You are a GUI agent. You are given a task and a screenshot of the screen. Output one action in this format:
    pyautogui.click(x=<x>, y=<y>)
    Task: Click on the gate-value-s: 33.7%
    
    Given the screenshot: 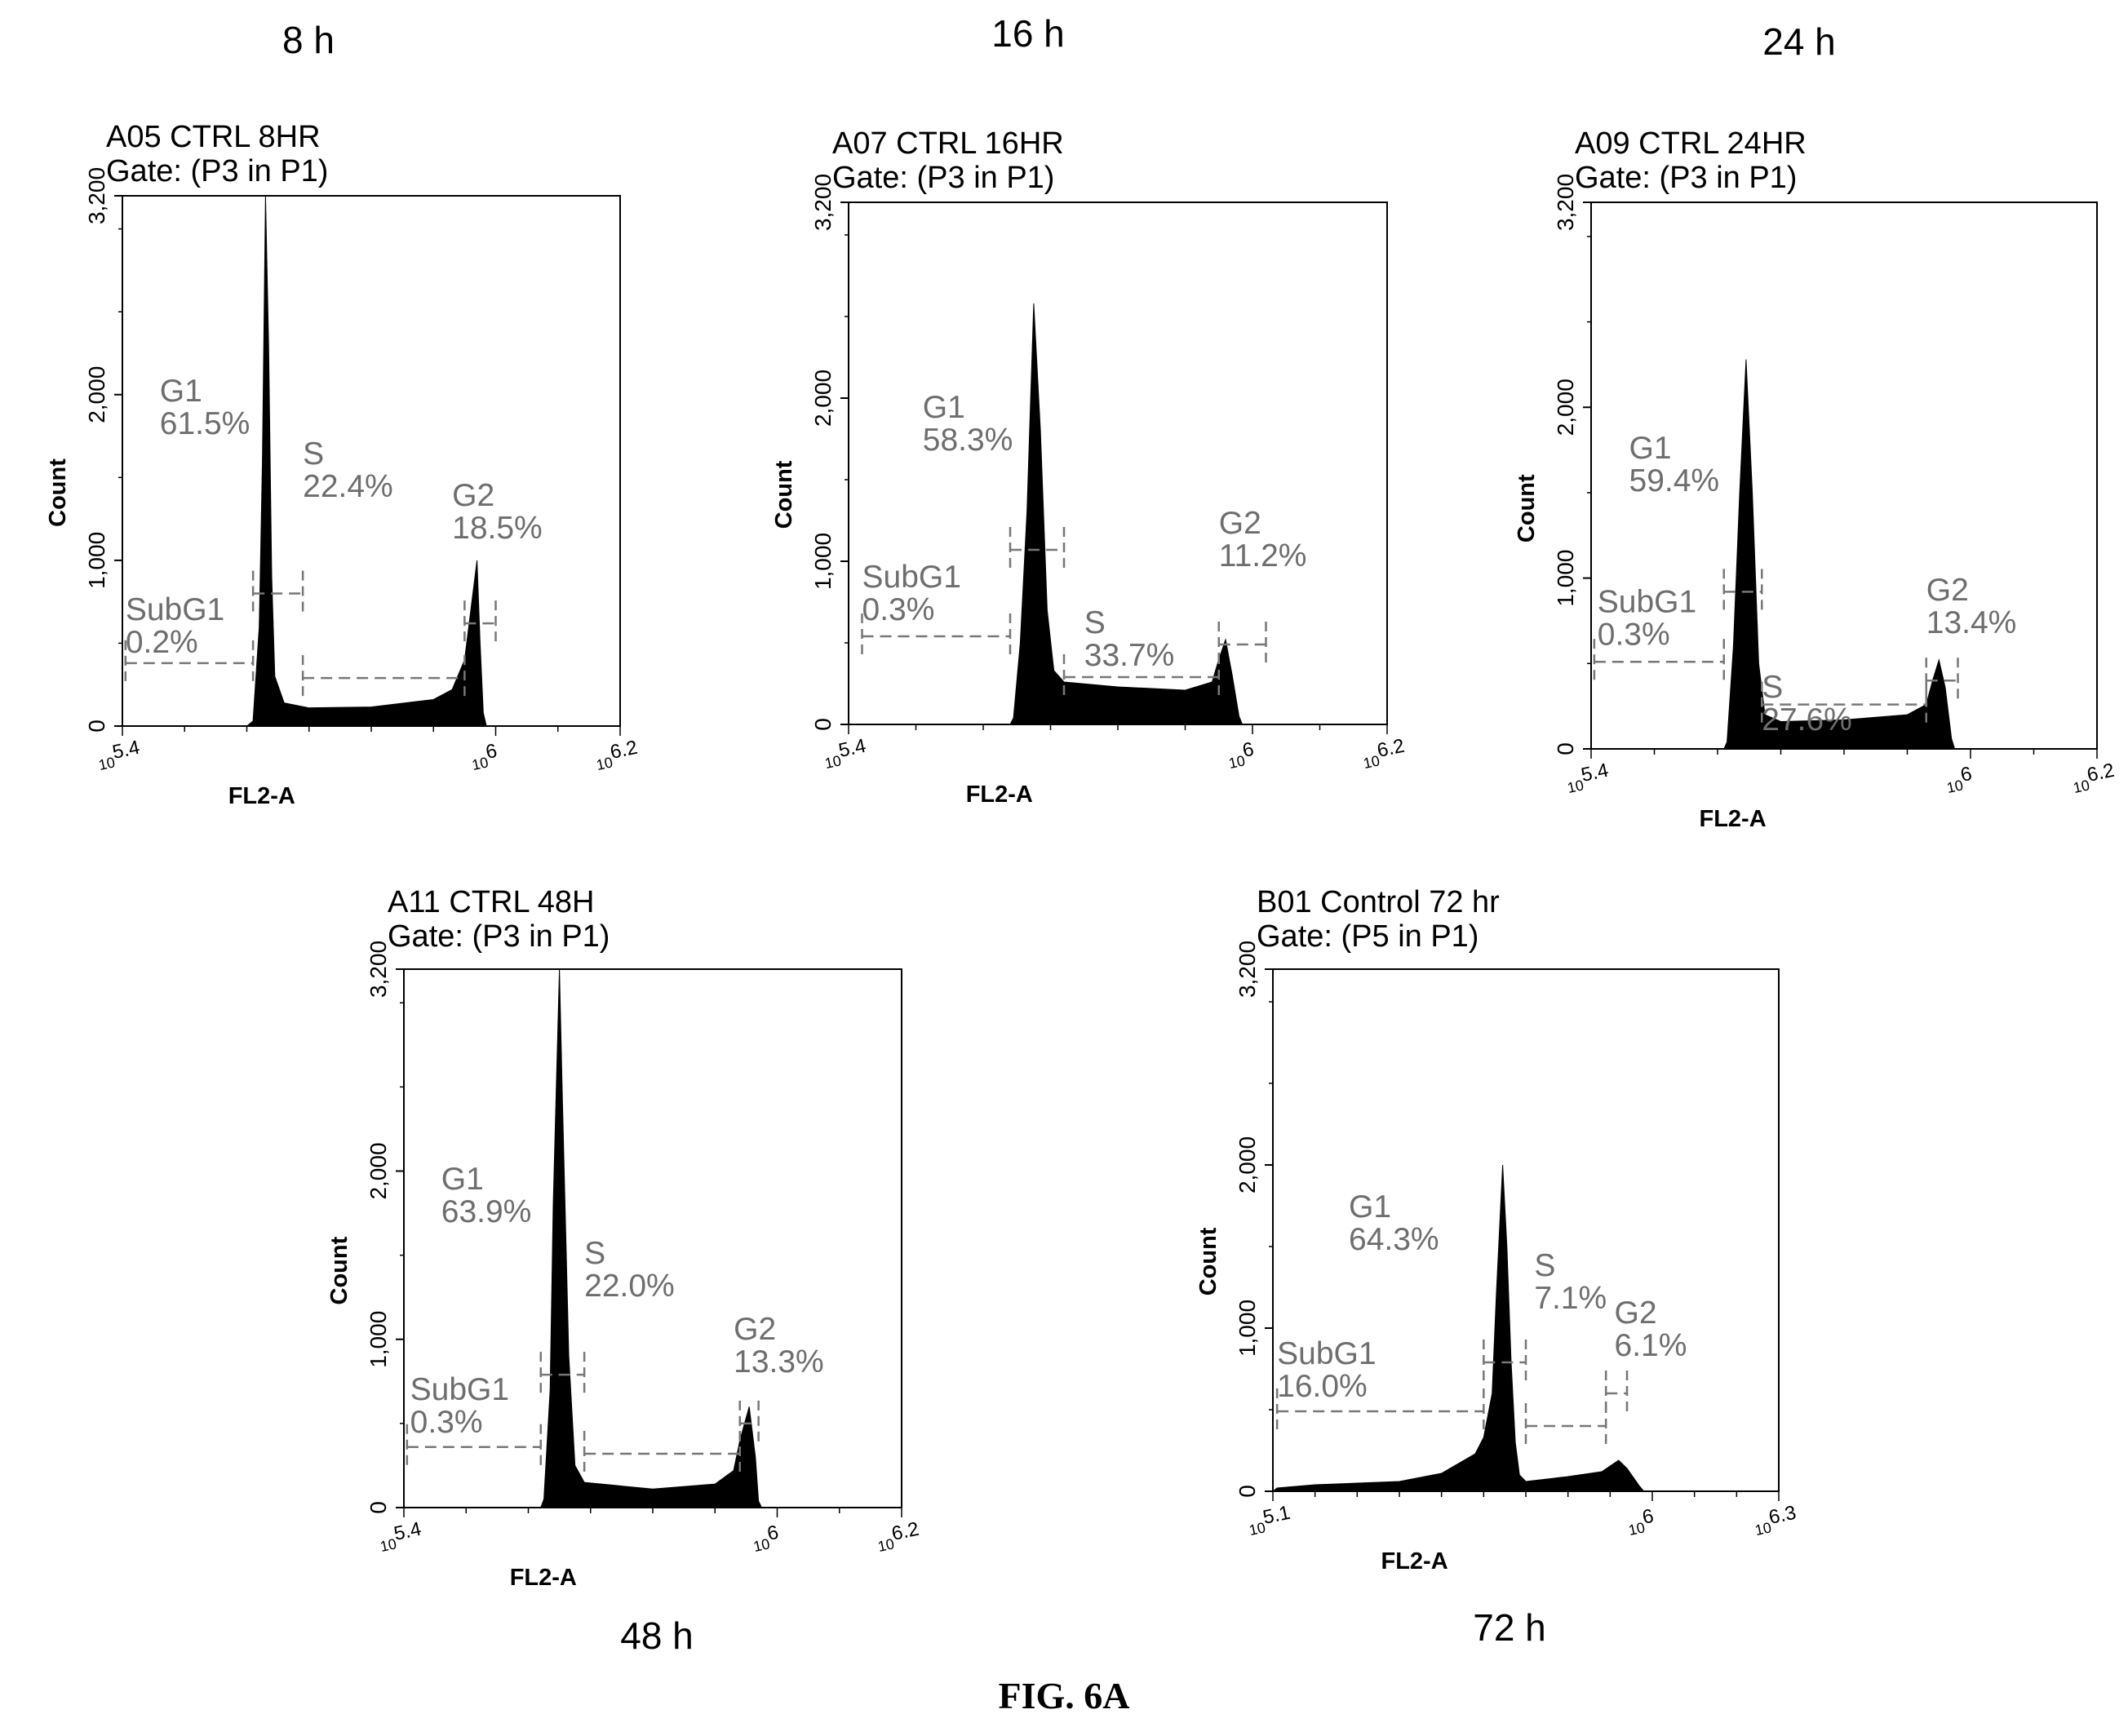 What is the action you would take?
    pyautogui.click(x=1129, y=655)
    